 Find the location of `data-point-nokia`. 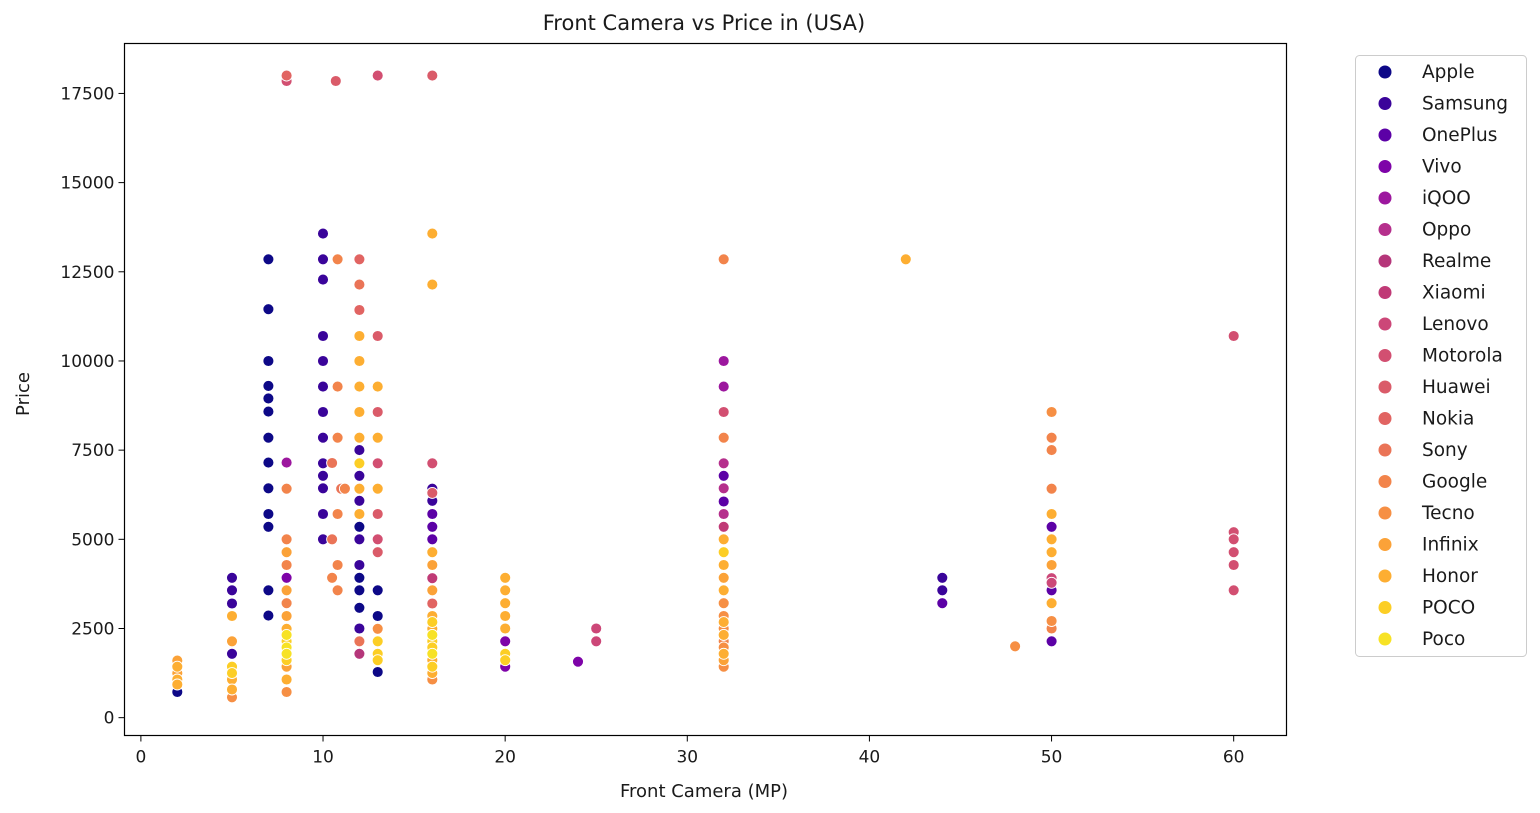

data-point-nokia is located at coordinates (359, 310).